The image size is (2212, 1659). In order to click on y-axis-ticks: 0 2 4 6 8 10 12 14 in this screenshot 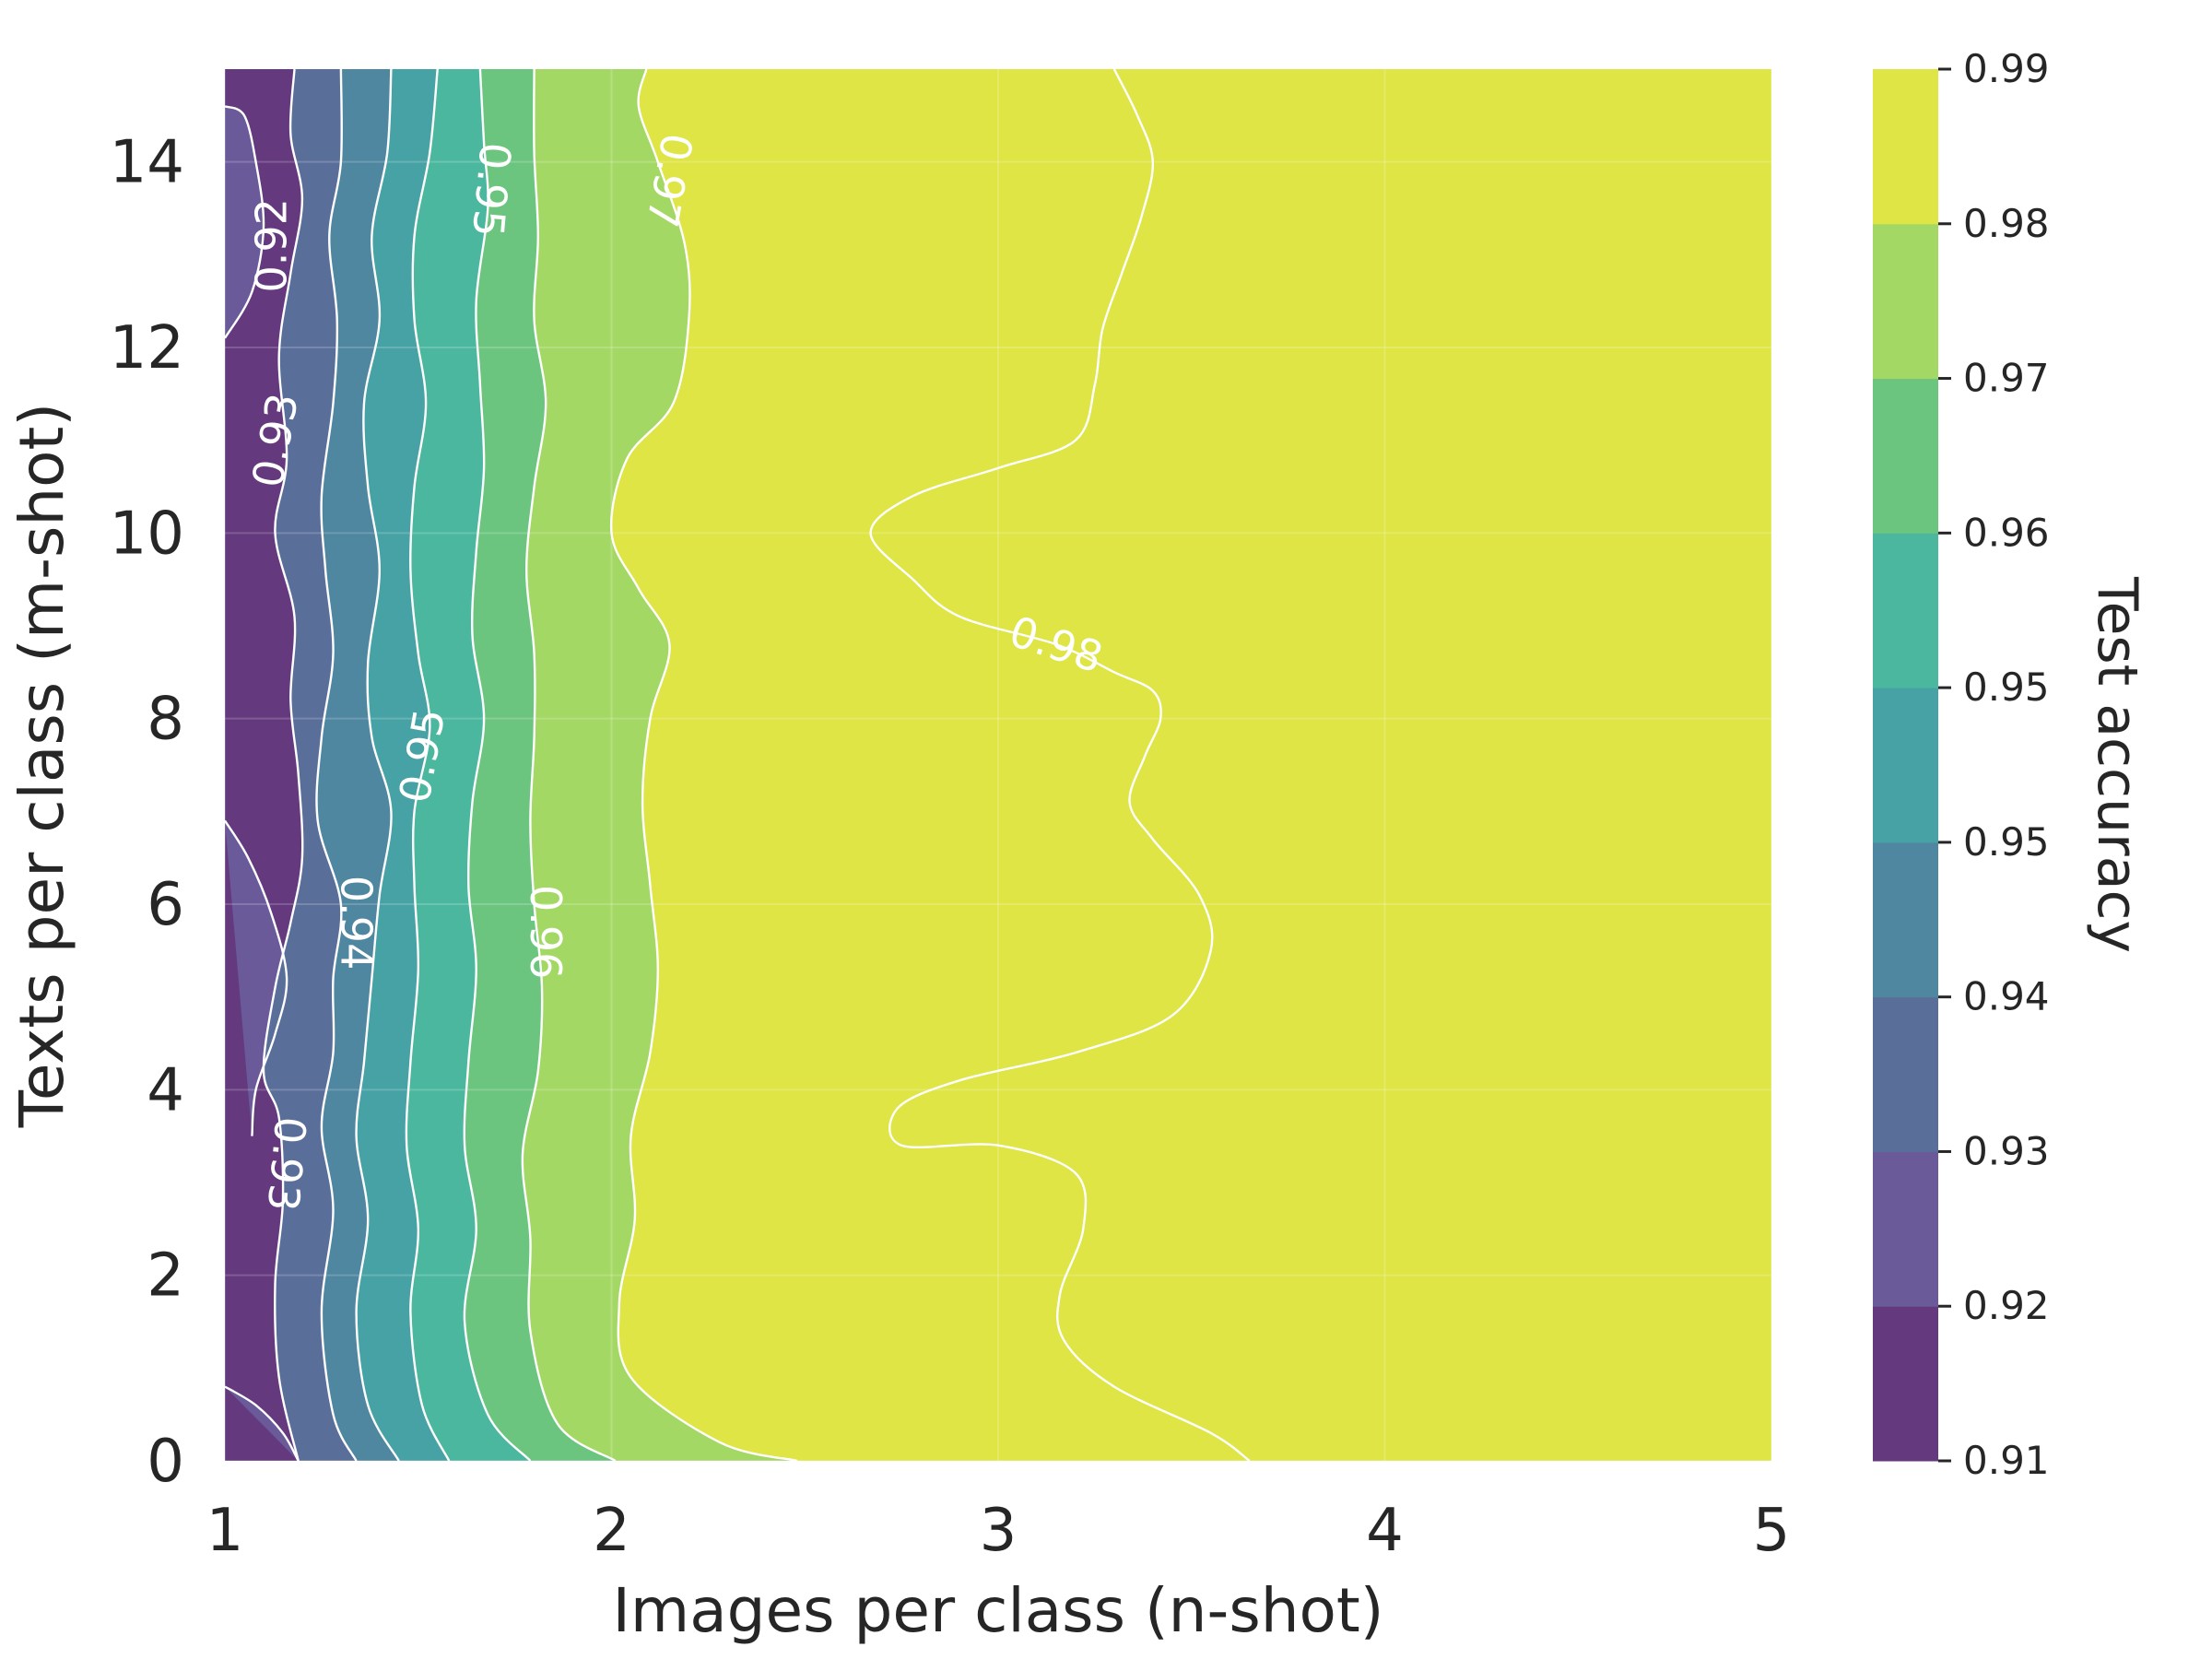, I will do `click(147, 812)`.